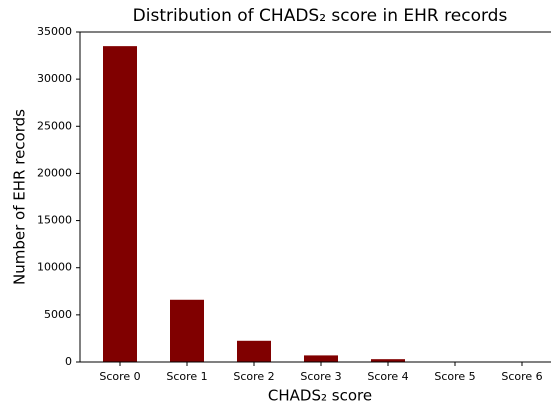 The image size is (551, 410). Describe the element at coordinates (320, 396) in the screenshot. I see `x-axis-label: CHADS₂ score` at that location.